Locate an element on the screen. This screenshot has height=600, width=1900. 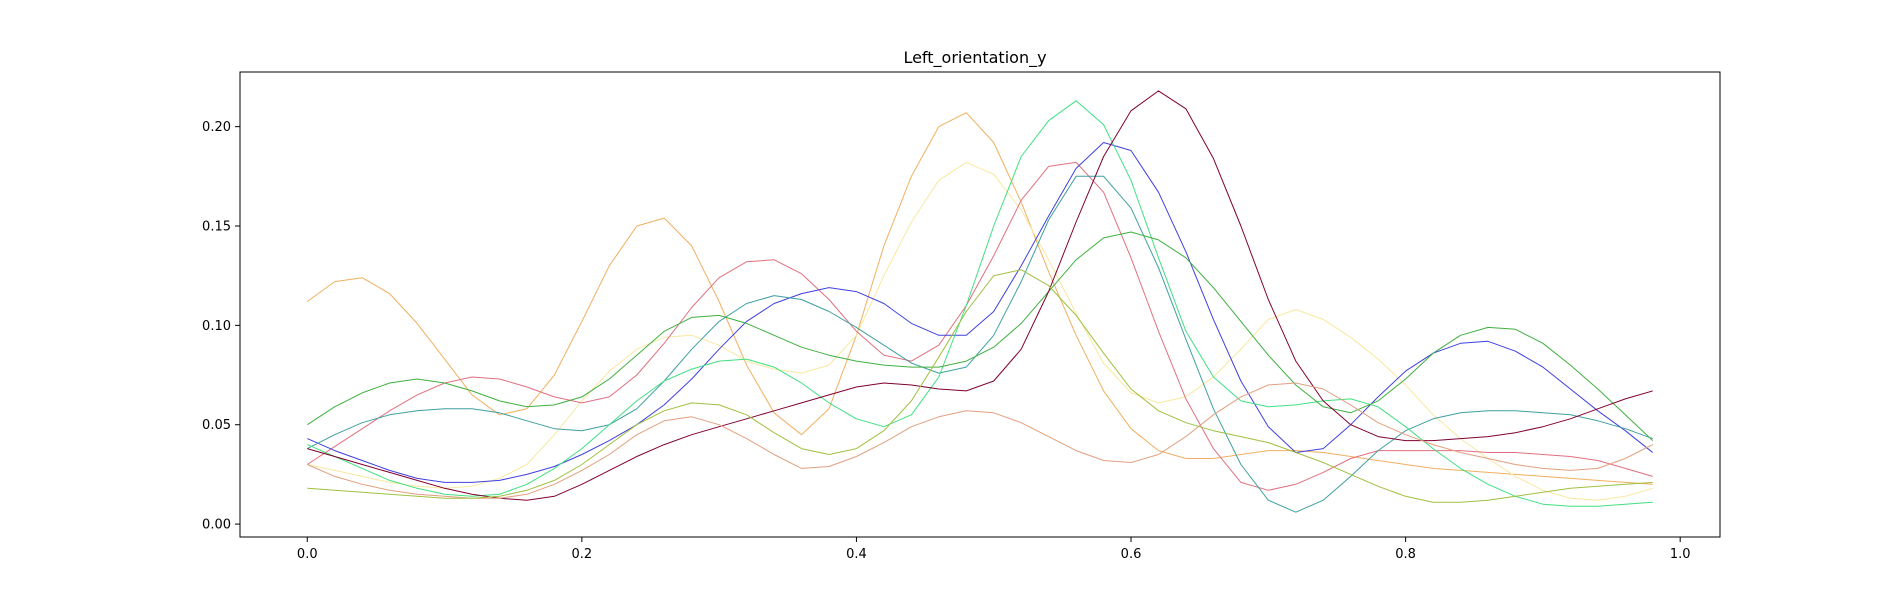
y-tick-label: 0.10 is located at coordinates (216, 326).